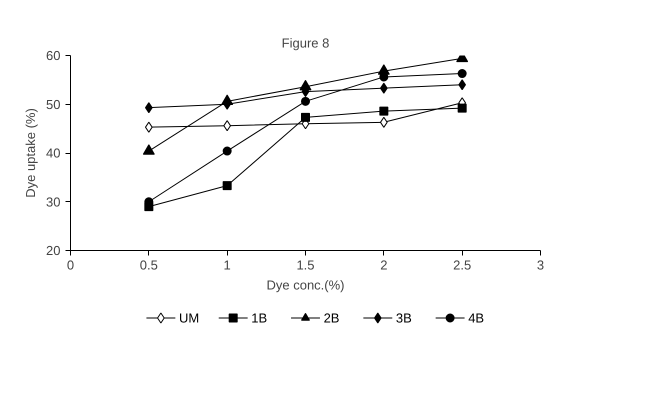  I want to click on x-tick-label: 1.5, so click(305, 265).